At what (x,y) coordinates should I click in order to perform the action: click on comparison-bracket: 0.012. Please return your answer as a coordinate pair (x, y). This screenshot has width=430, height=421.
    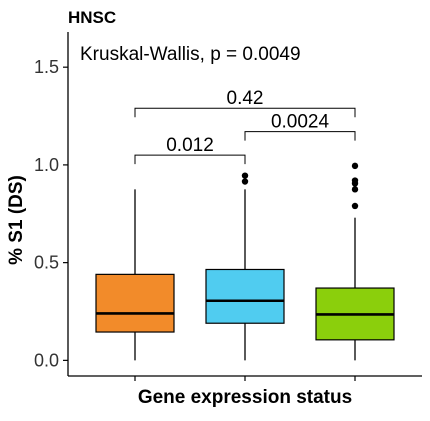
    Looking at the image, I should click on (190, 150).